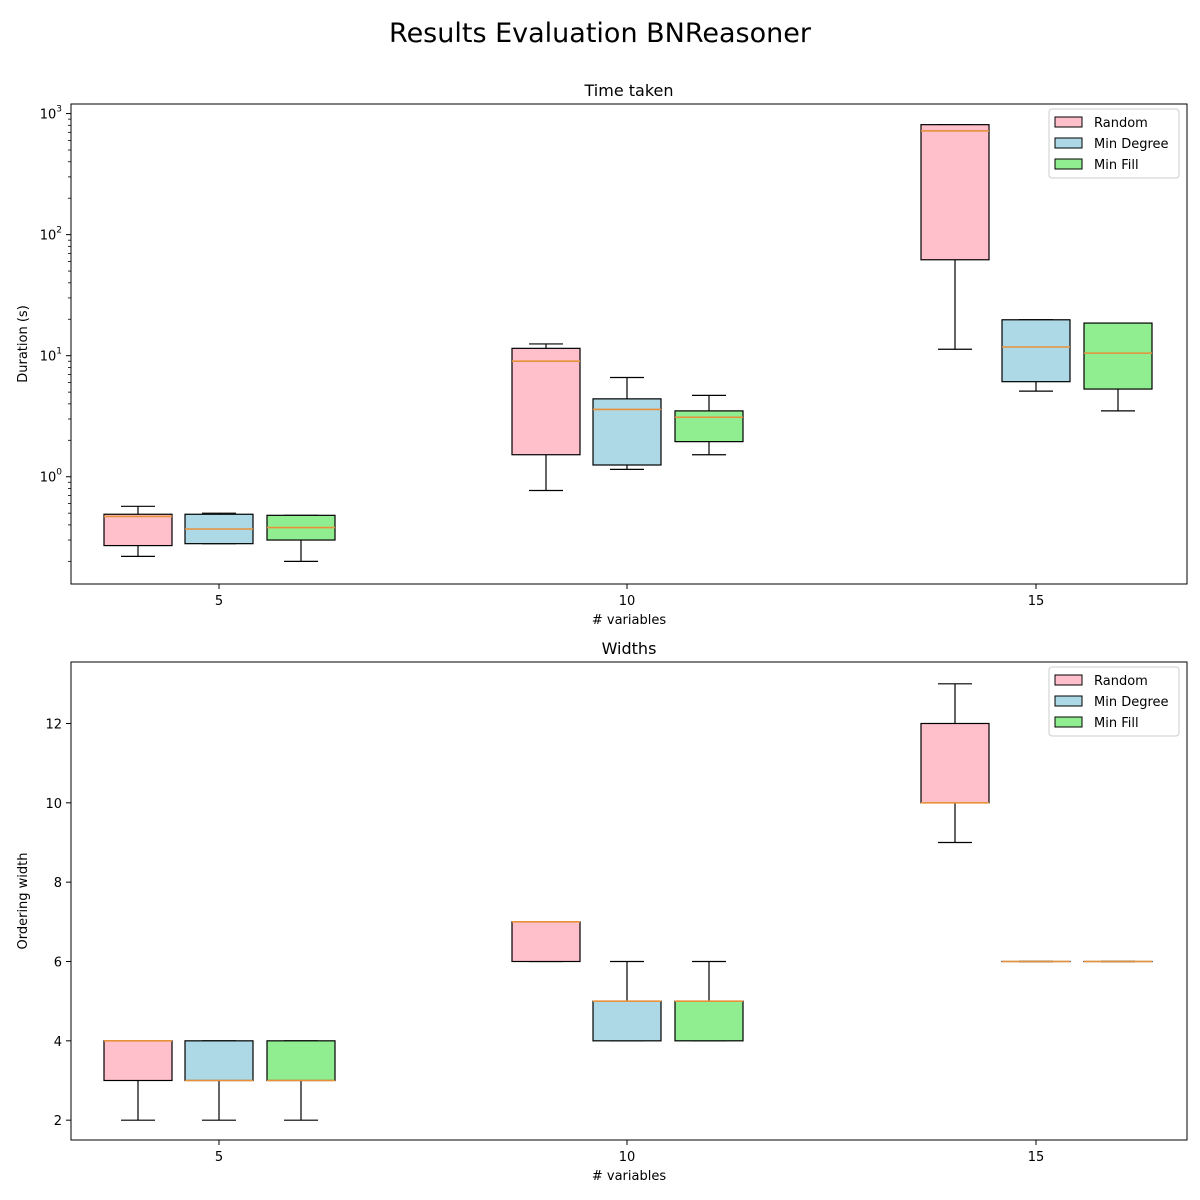 The height and width of the screenshot is (1200, 1200). Describe the element at coordinates (23, 900) in the screenshot. I see `y-axis-label: Ordering width` at that location.